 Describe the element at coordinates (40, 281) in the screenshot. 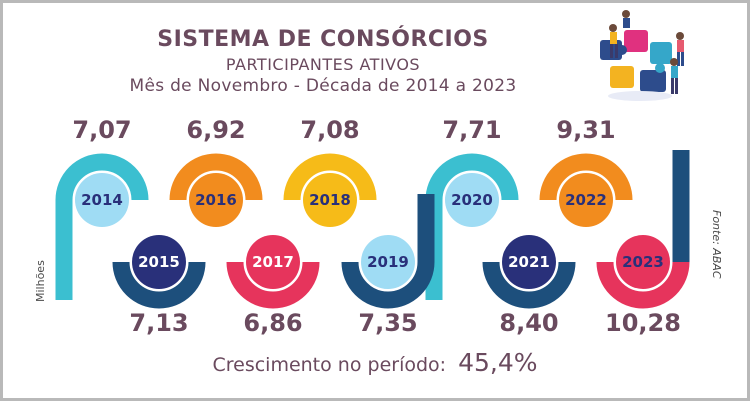

I see `y-axis-label: Milhões` at that location.